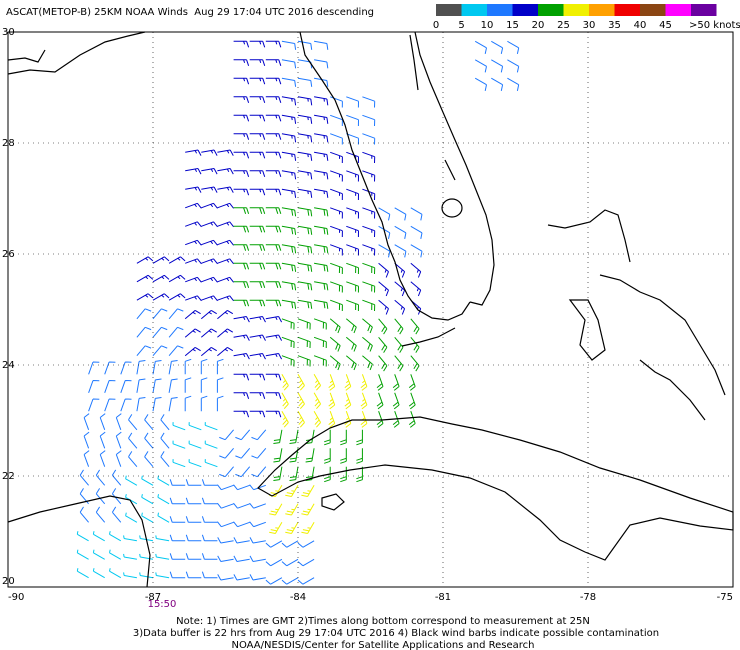 The height and width of the screenshot is (650, 740). Describe the element at coordinates (725, 597) in the screenshot. I see `x-tick-label: -75` at that location.